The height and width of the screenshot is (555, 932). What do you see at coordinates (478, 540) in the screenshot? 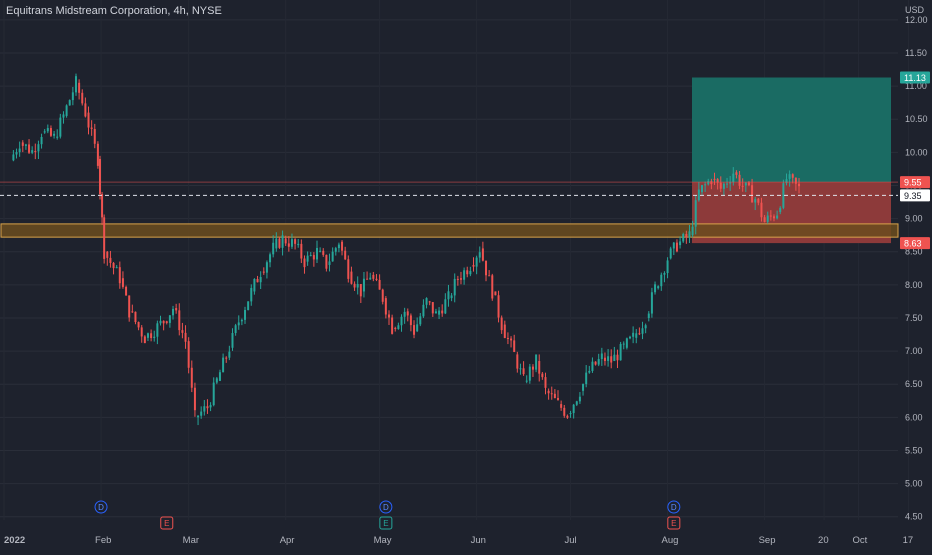
I see `x-tick-label: Jun` at bounding box center [478, 540].